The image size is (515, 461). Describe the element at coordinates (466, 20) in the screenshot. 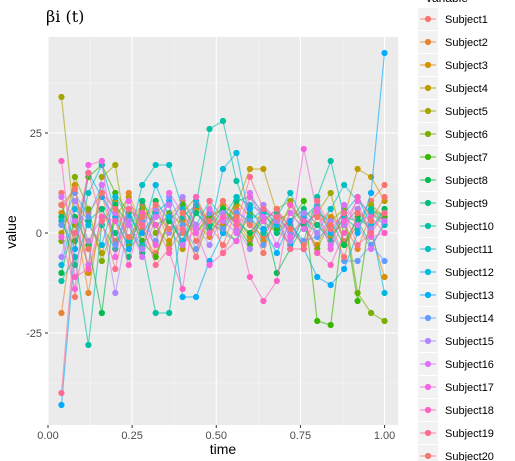

I see `legend-label: Subject1` at that location.